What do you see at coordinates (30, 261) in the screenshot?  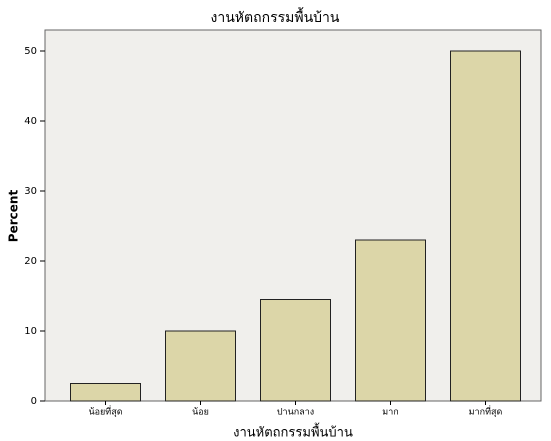 I see `y-tick-label: 20` at bounding box center [30, 261].